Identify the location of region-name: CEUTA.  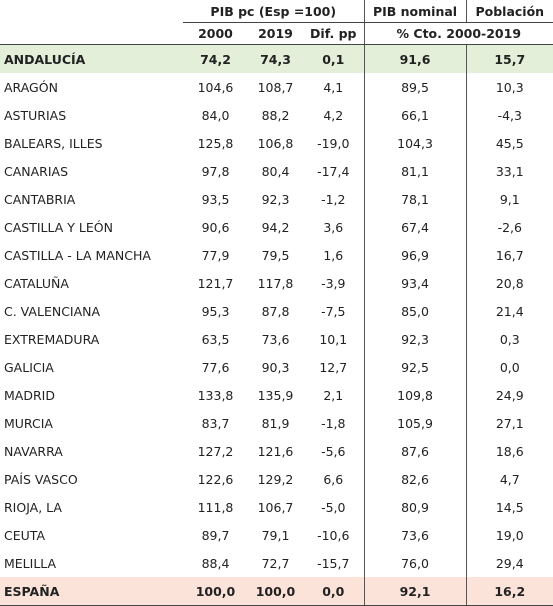
(24, 535).